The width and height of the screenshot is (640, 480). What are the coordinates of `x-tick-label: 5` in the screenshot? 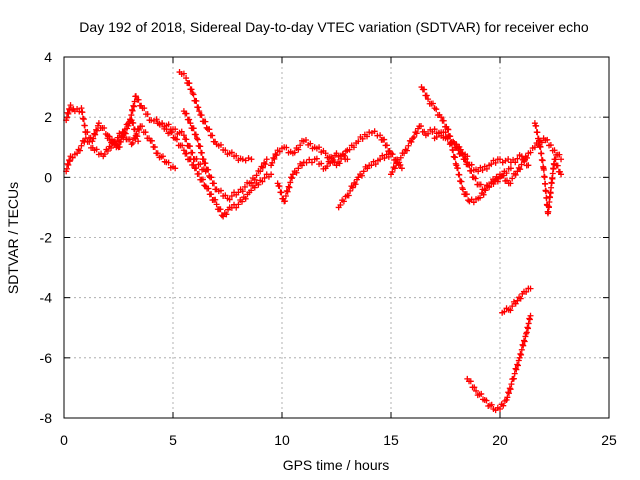 It's located at (173, 440).